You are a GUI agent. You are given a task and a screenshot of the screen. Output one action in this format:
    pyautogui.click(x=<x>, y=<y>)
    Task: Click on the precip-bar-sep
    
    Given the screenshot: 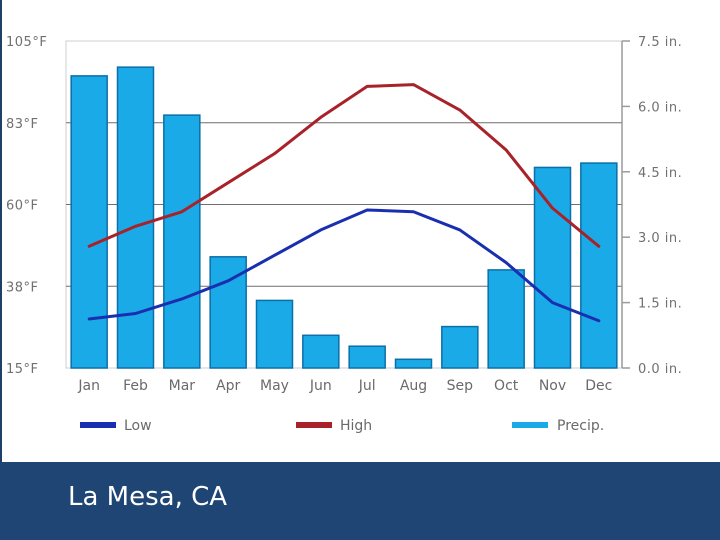 What is the action you would take?
    pyautogui.click(x=460, y=347)
    